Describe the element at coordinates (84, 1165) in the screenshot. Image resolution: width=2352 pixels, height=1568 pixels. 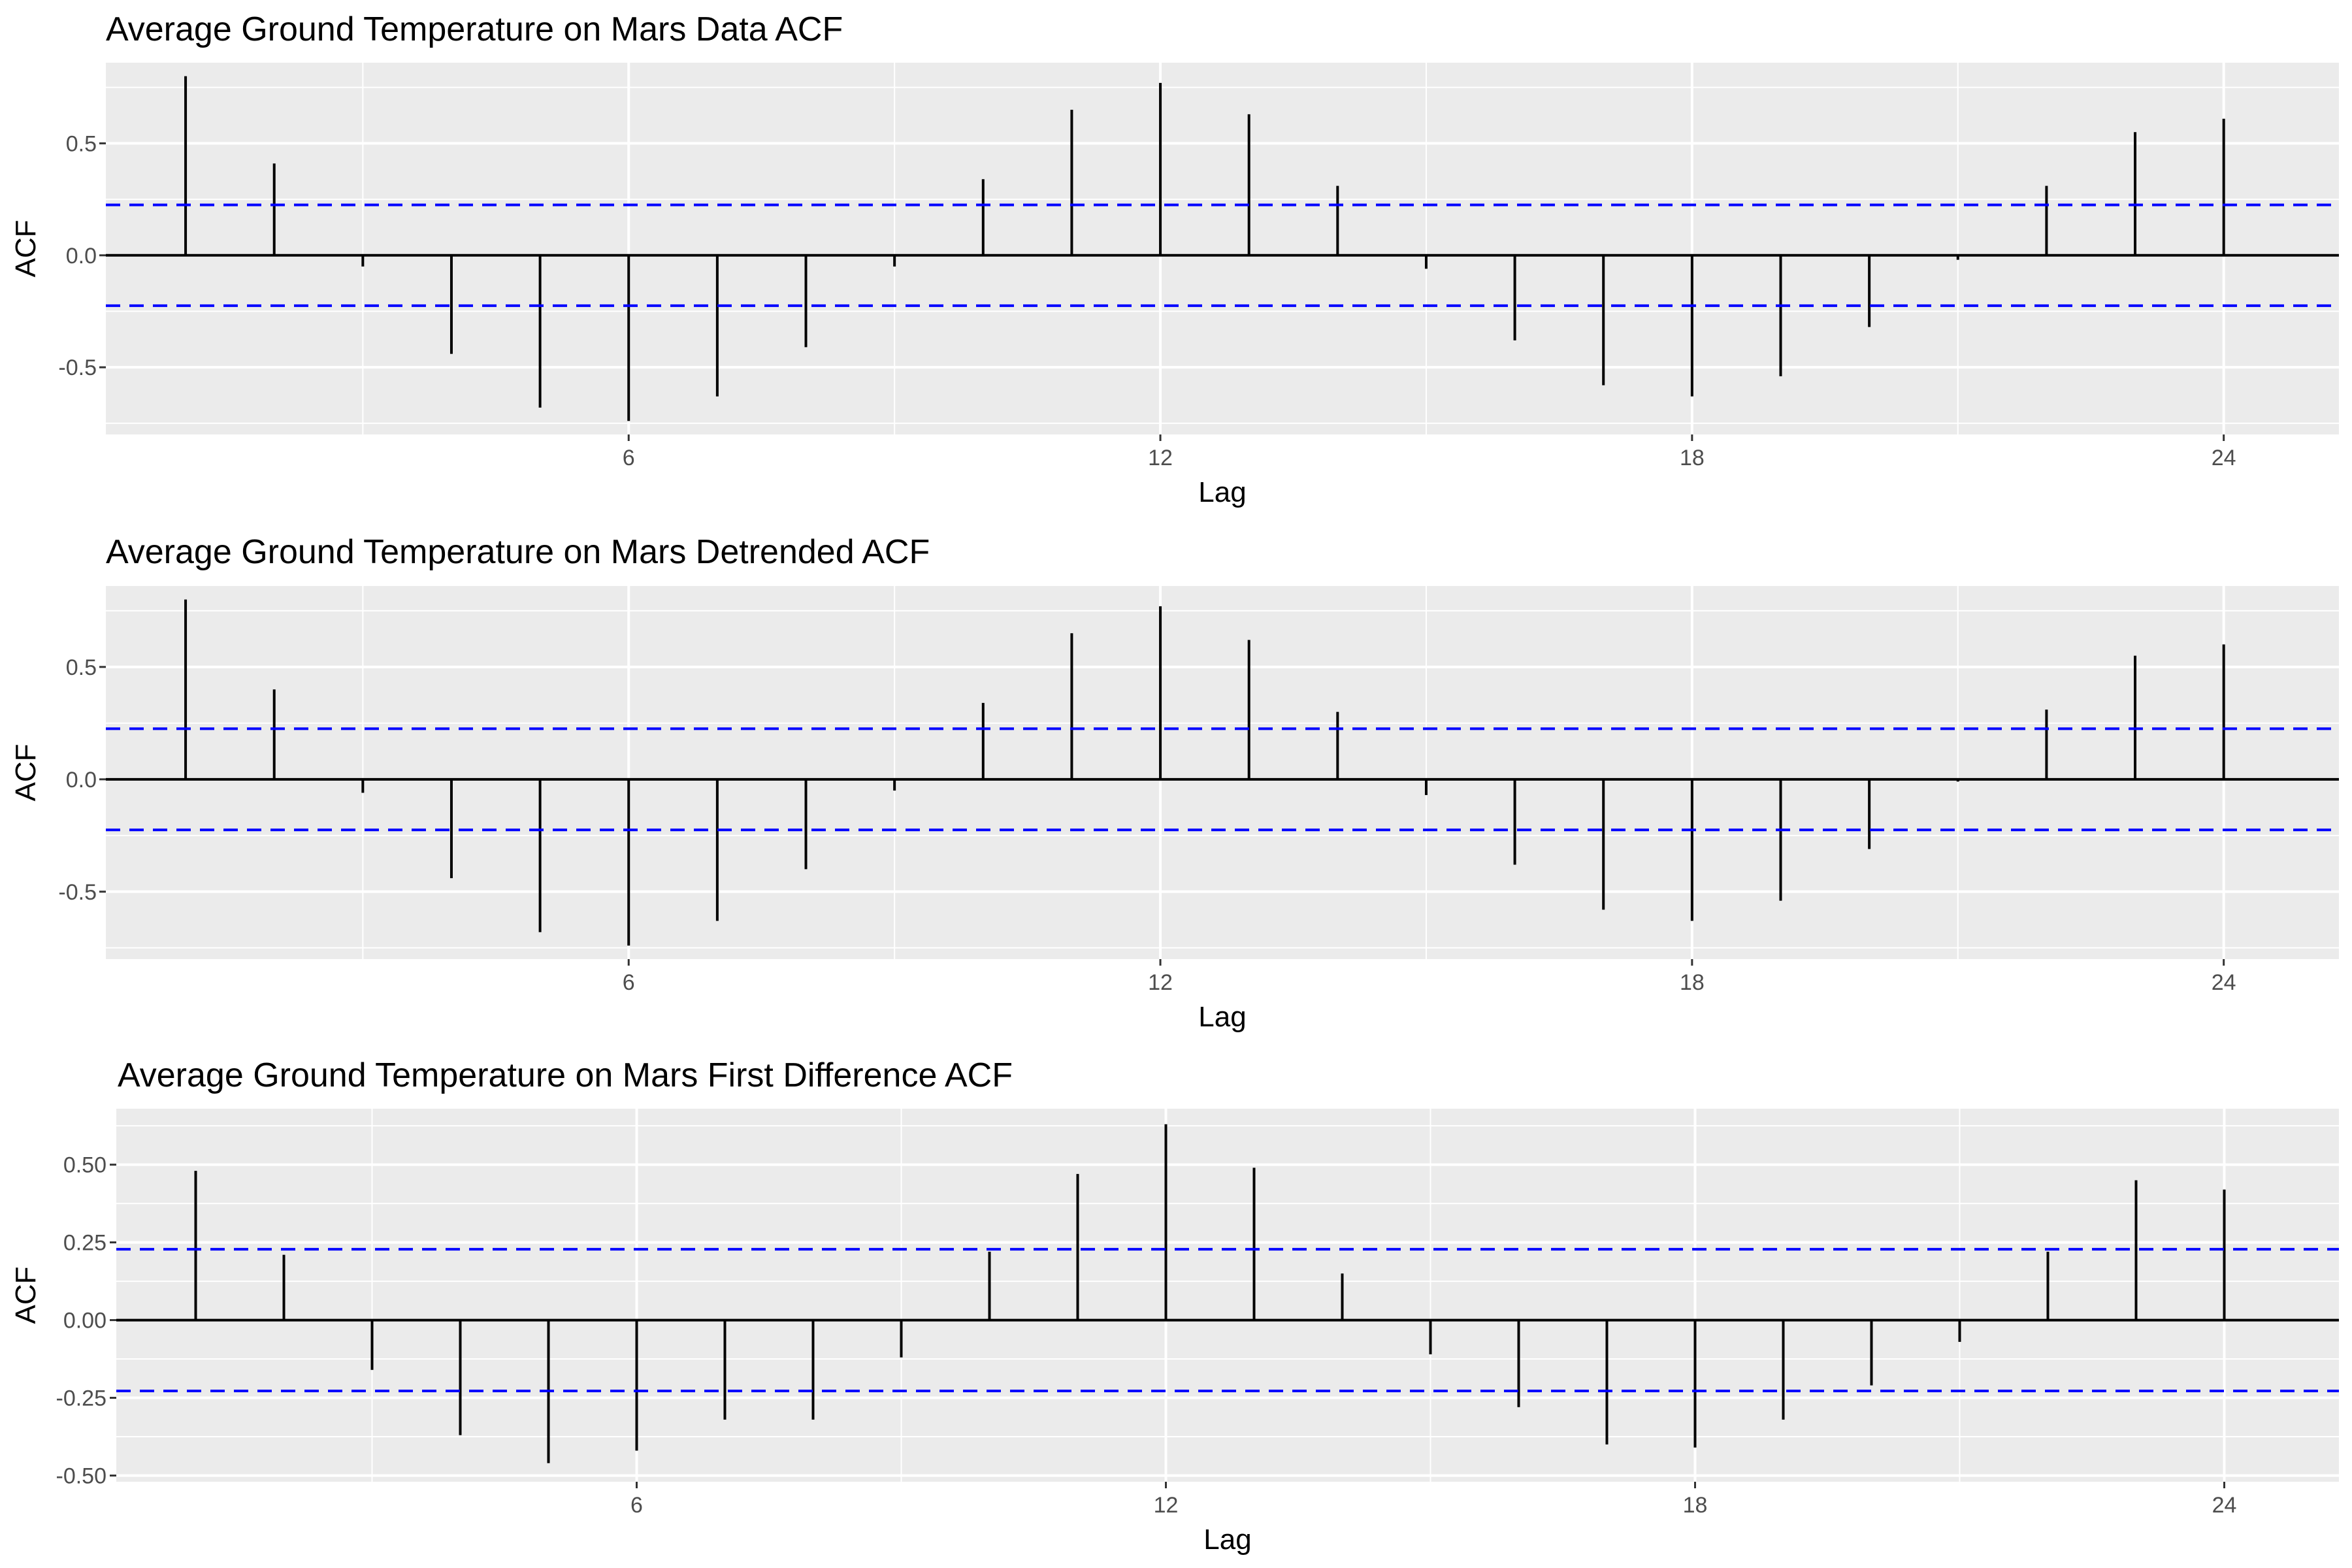
I see `y-tick-label: 0.50` at that location.